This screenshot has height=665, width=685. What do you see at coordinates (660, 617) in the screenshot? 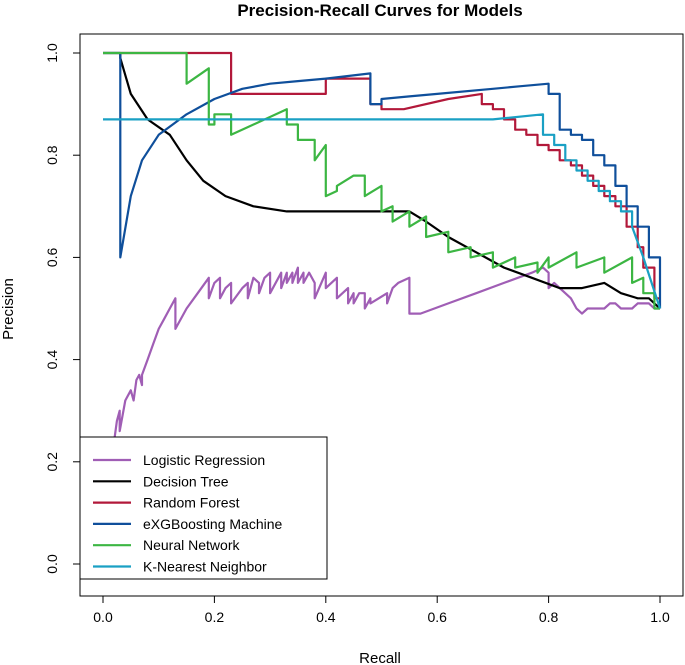
I see `x-tick-label: 1.0` at bounding box center [660, 617].